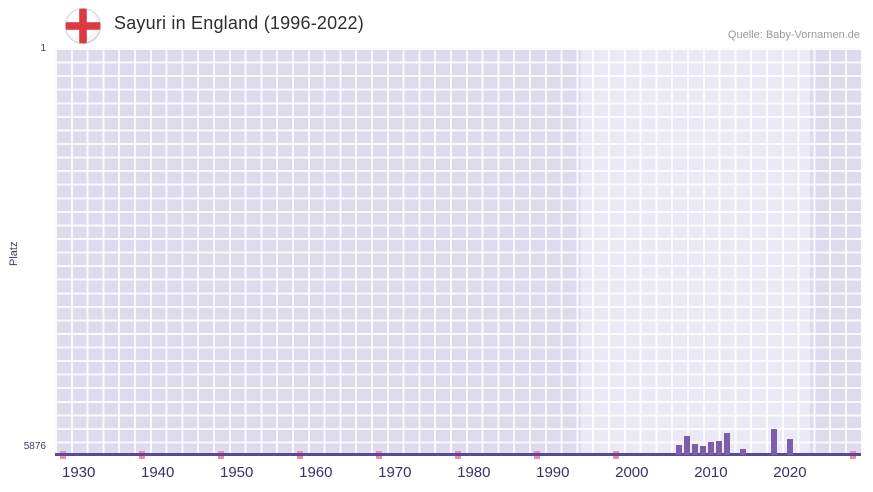 The image size is (873, 492). I want to click on x-tick-label: 2000, so click(632, 472).